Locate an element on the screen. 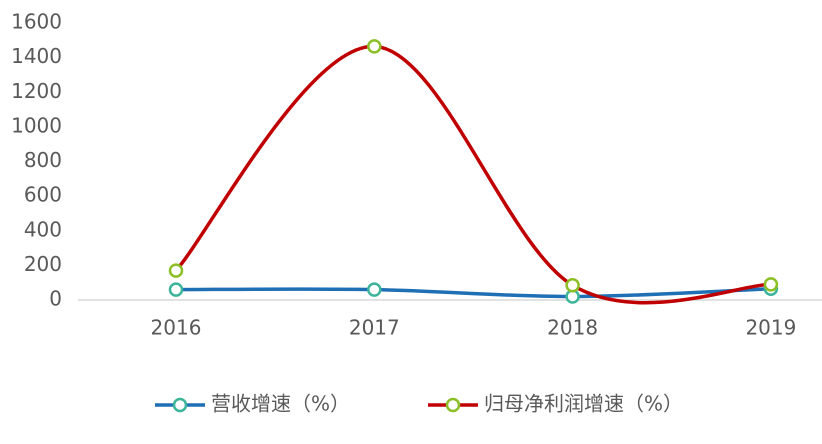  y-tick-label: 1200 is located at coordinates (36, 91).